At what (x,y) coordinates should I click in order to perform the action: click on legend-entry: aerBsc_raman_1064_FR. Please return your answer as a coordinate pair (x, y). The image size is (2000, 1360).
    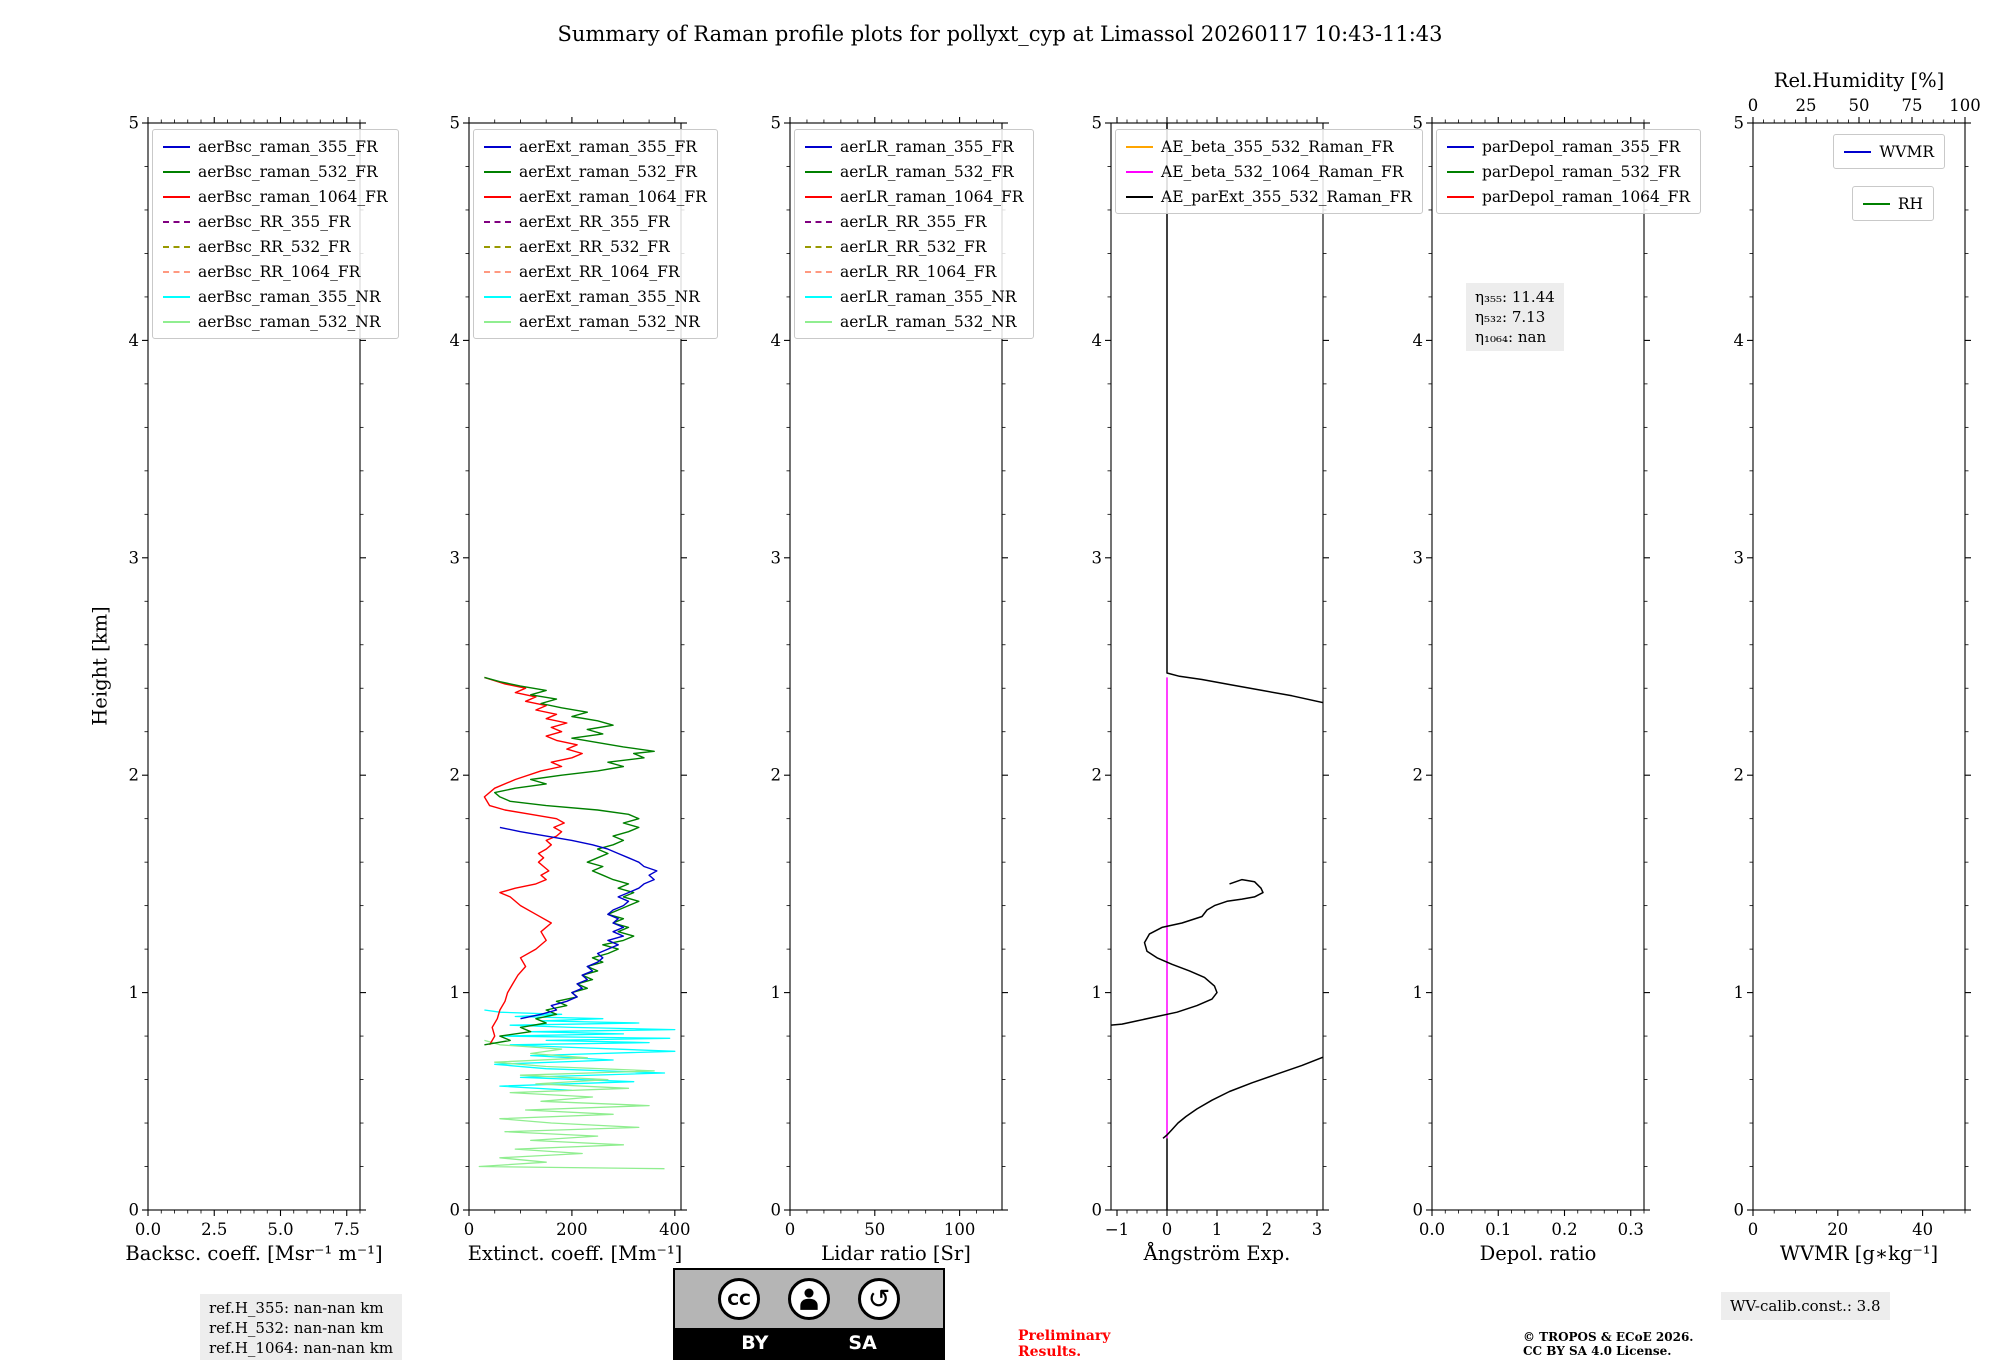
    Looking at the image, I should click on (275, 196).